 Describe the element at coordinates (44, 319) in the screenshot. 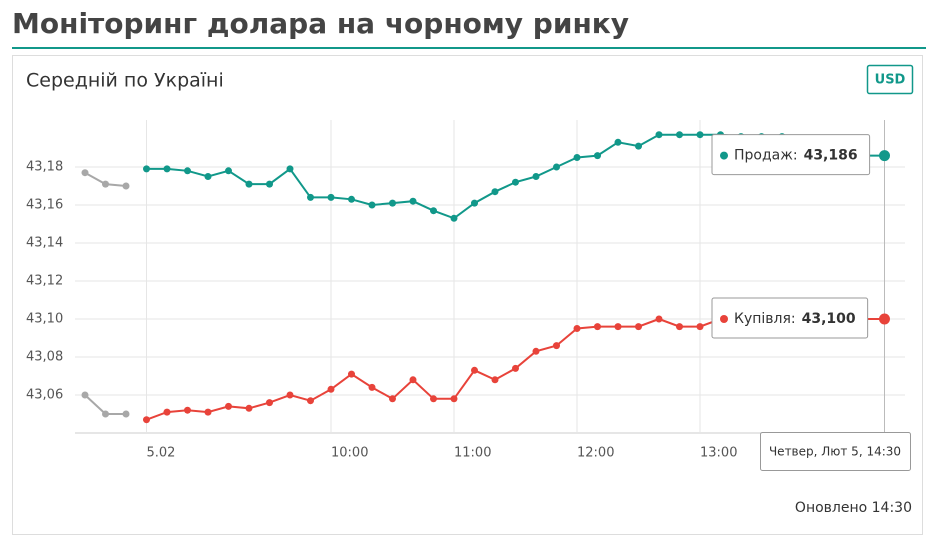

I see `y-tick-label: 43,10` at that location.